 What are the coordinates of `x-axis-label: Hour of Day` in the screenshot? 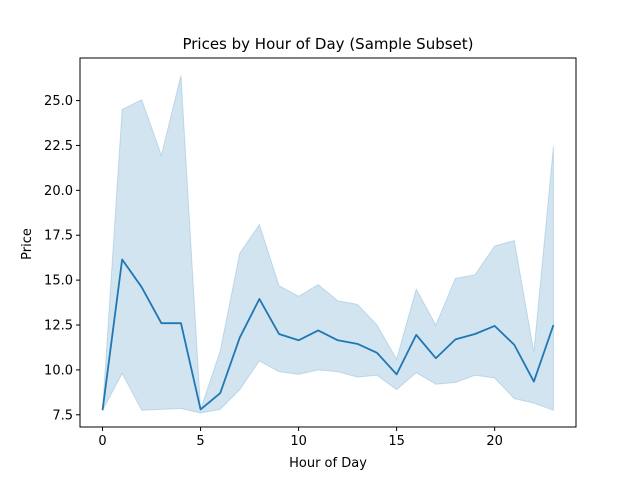 It's located at (328, 463).